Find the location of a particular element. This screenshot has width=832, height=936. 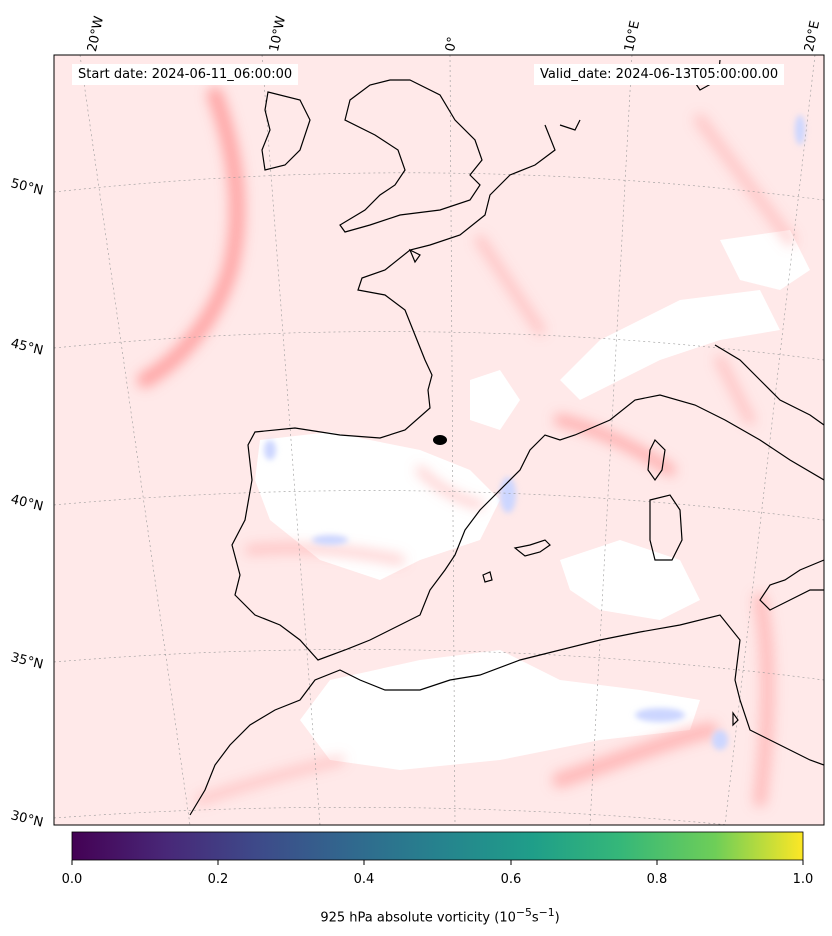

colorbar-tick-label: 0.4 is located at coordinates (364, 879).